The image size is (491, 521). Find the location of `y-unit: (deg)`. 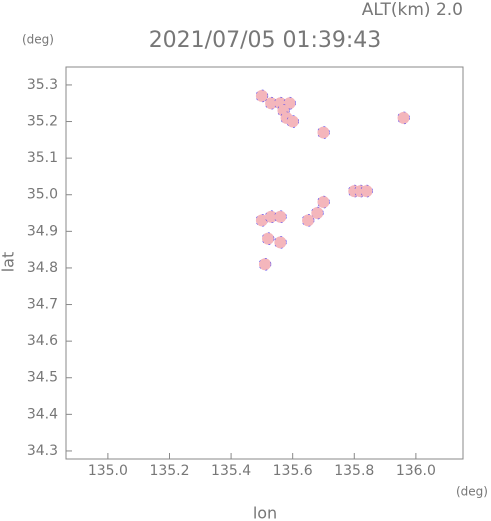

y-unit: (deg) is located at coordinates (38, 40).